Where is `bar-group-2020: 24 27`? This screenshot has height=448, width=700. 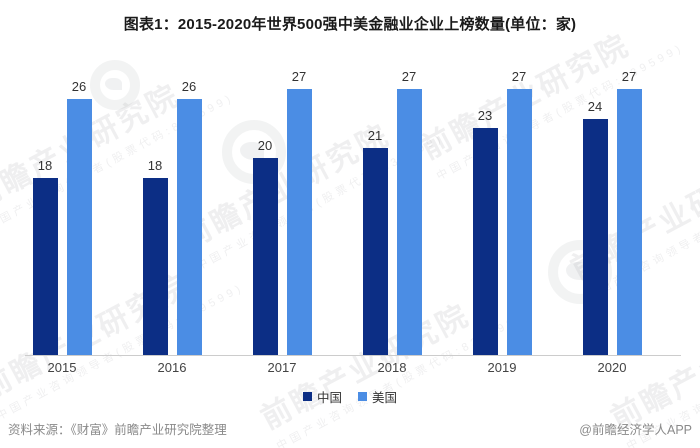
bar-group-2020: 24 27 is located at coordinates (612, 206).